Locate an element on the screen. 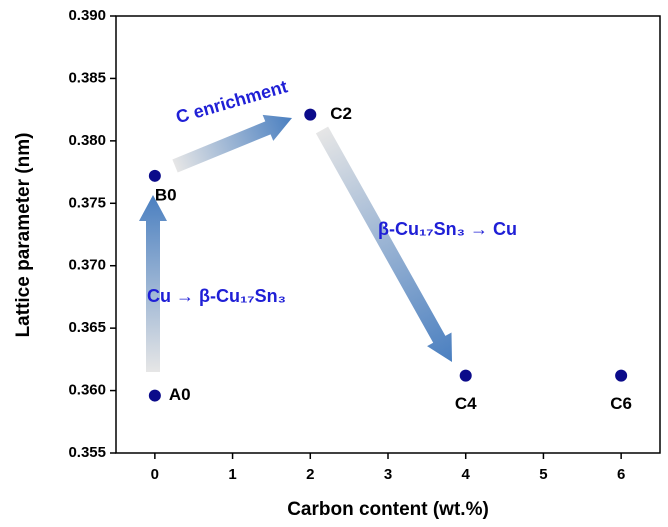  y-tick-label: 0.355 is located at coordinates (87, 452).